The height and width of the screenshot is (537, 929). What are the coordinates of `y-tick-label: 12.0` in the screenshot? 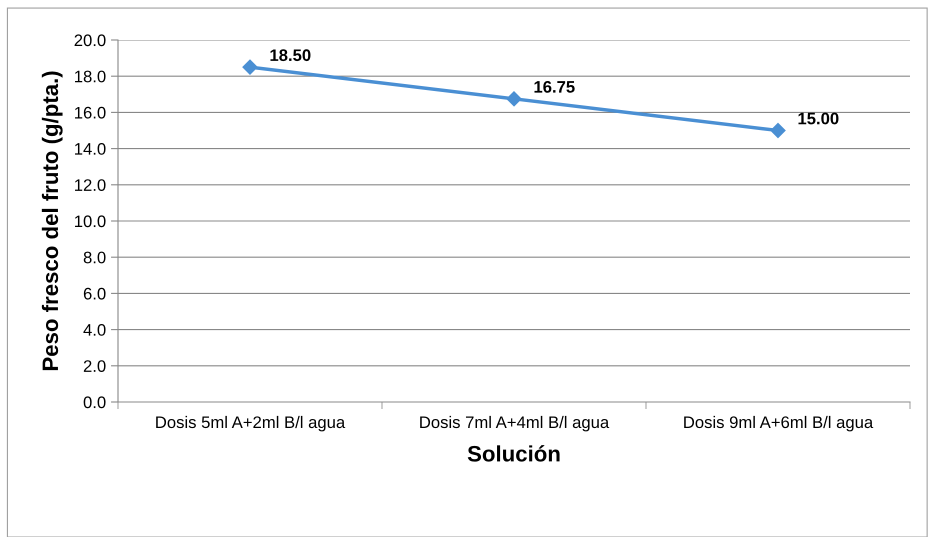 It's located at (90, 185).